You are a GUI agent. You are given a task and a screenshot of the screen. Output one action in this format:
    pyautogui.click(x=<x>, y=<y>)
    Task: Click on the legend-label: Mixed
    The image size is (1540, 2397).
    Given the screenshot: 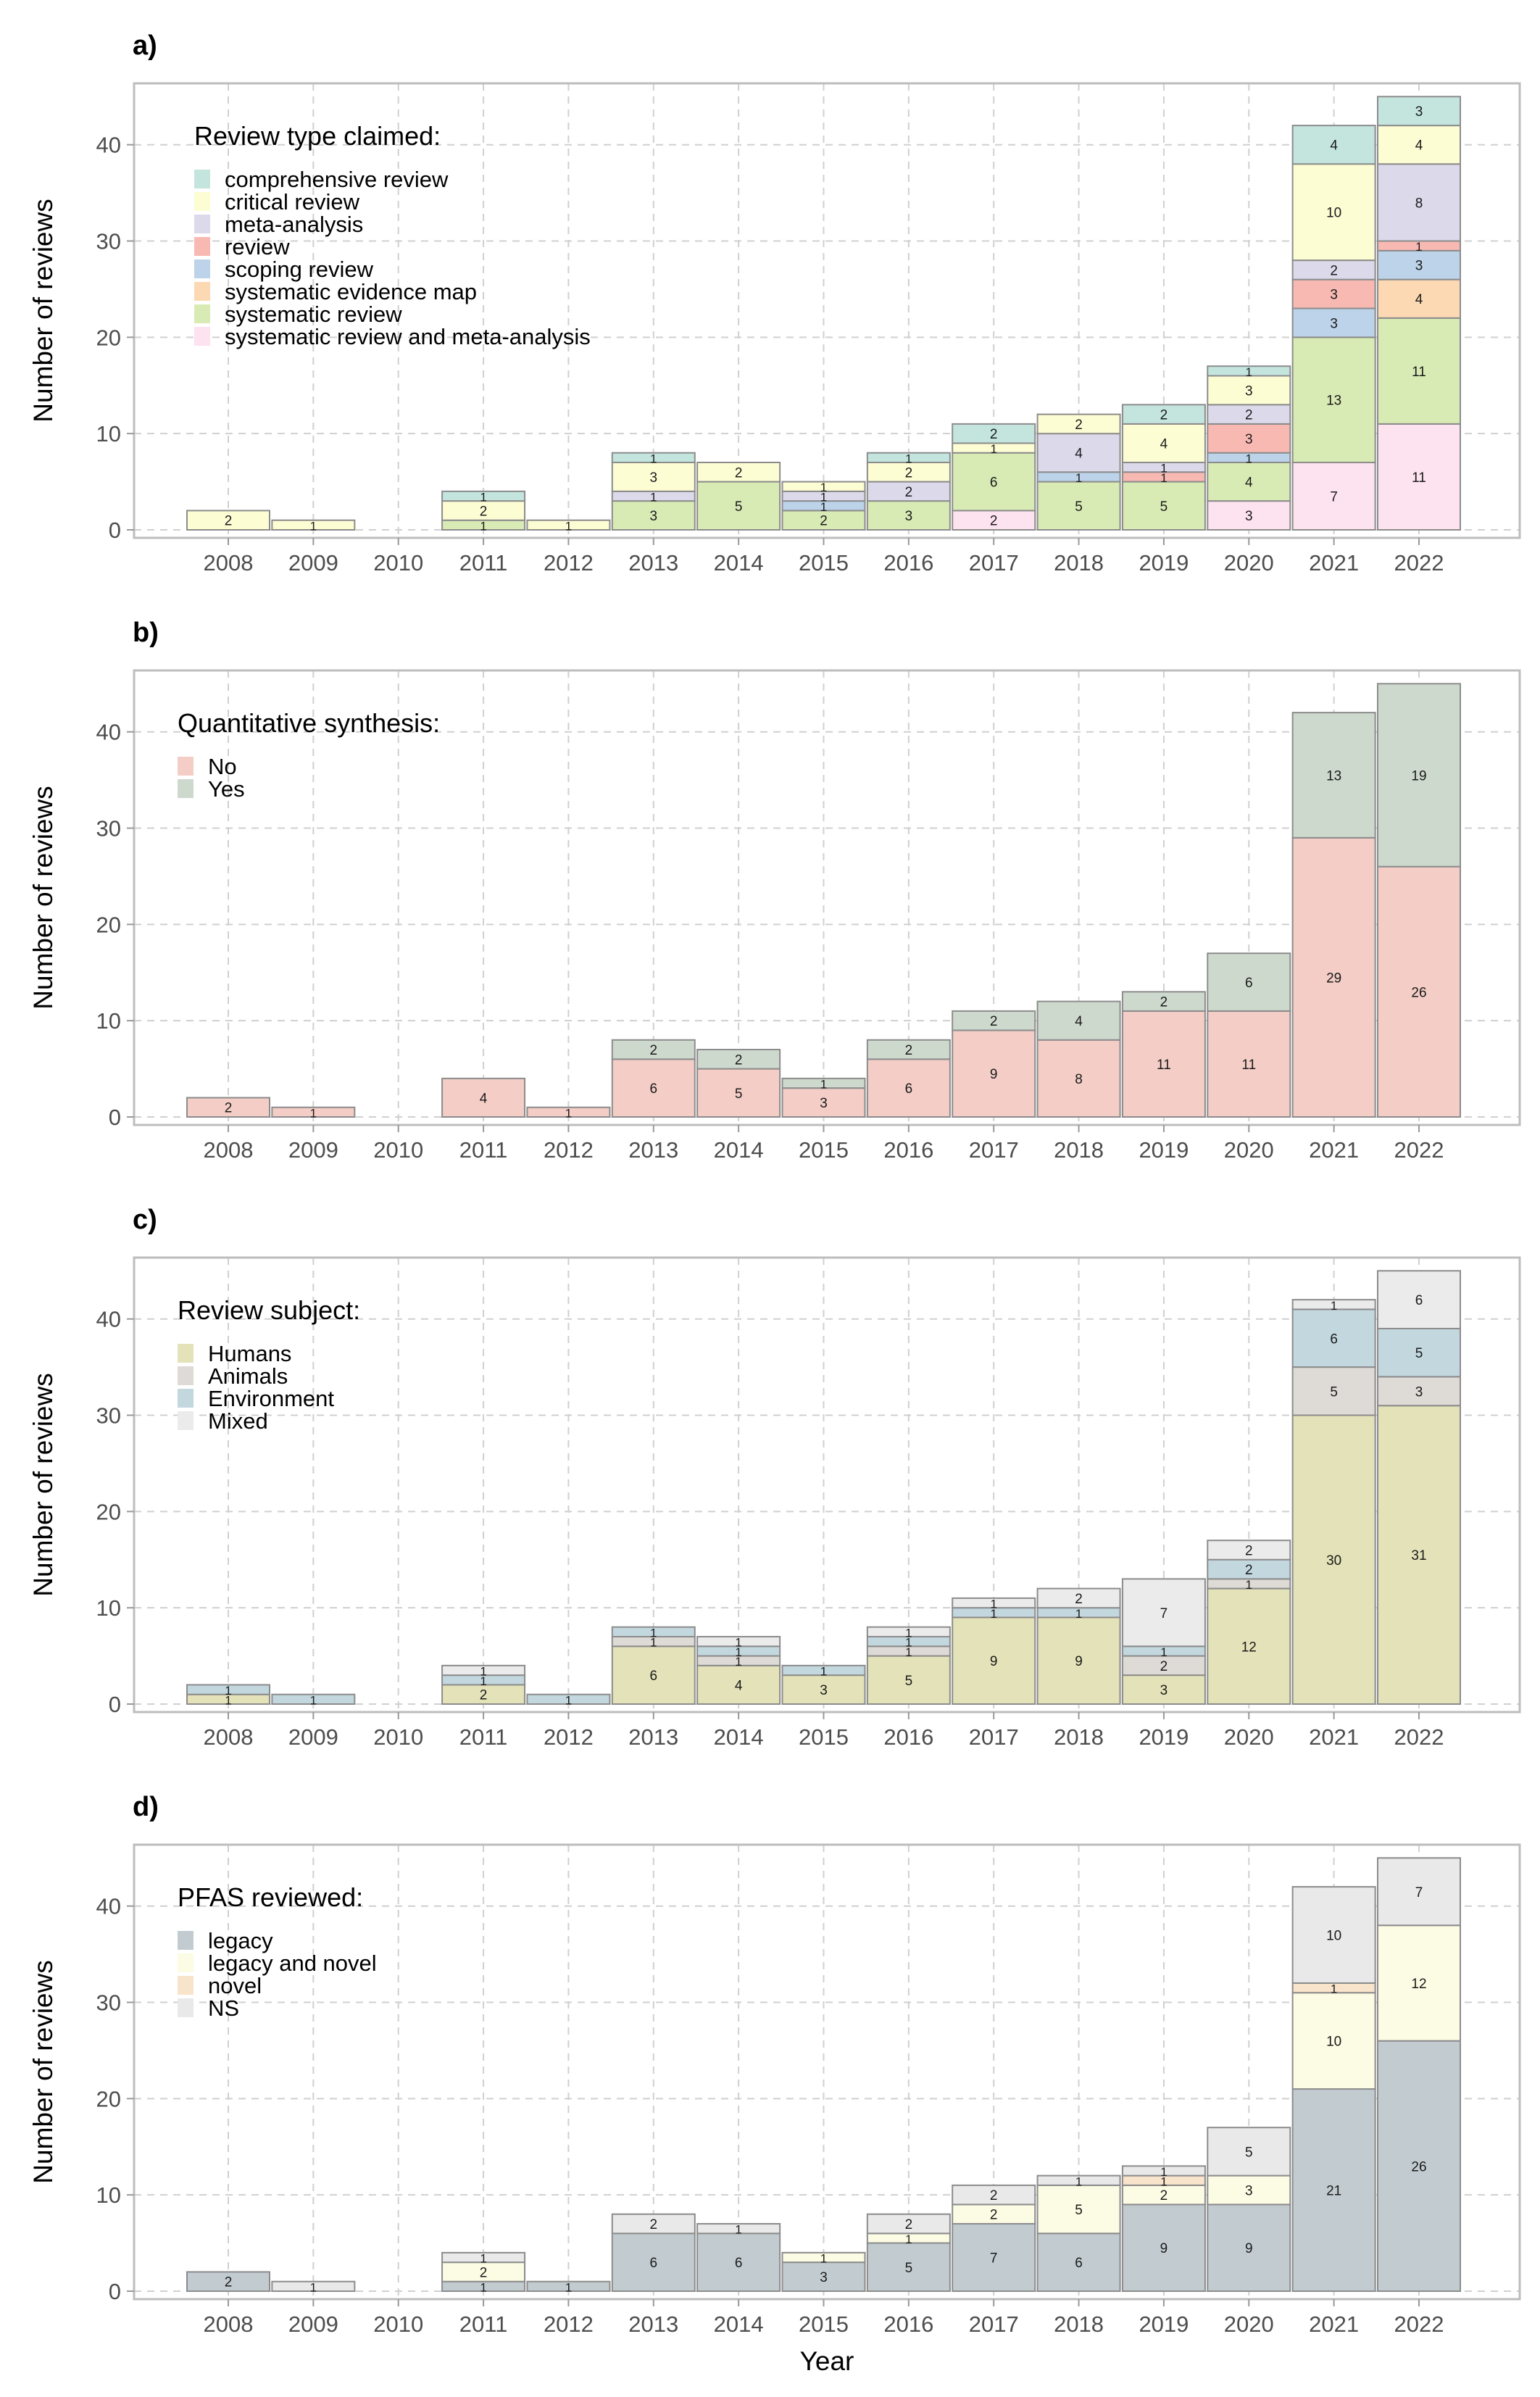 What is the action you would take?
    pyautogui.click(x=238, y=1421)
    